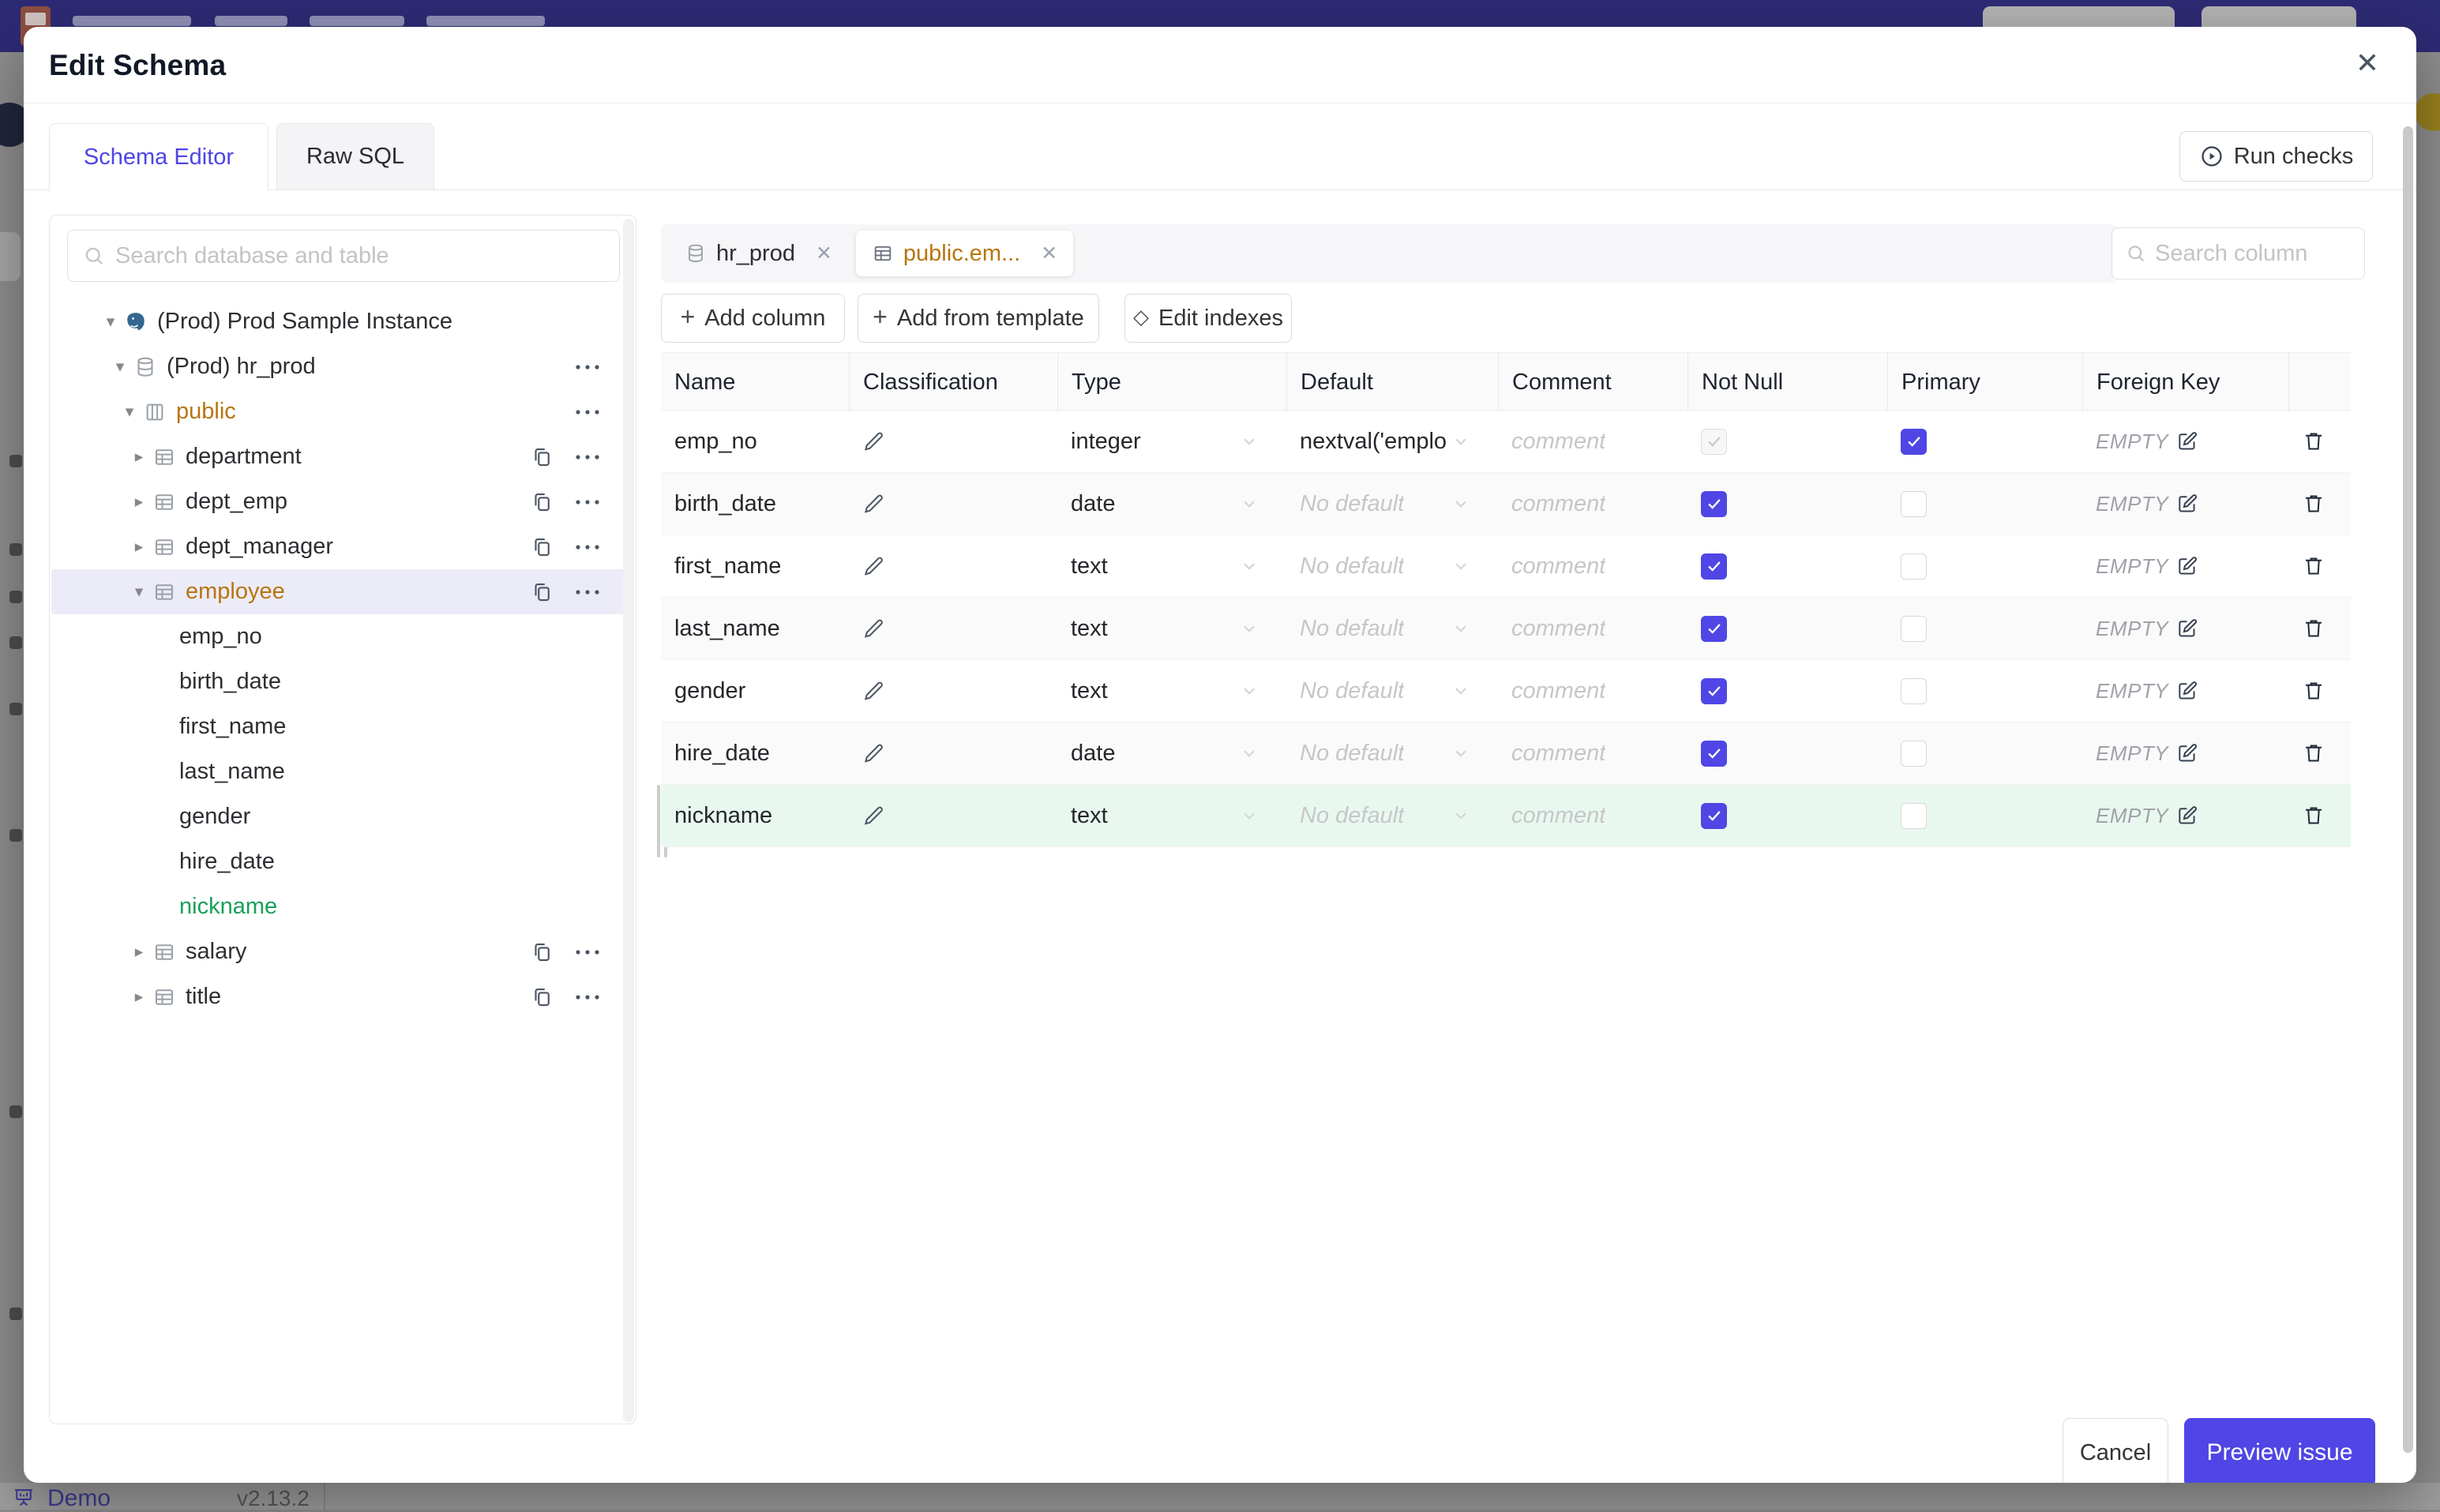 This screenshot has height=1512, width=2440. I want to click on default-select: nextval('employ, so click(1392, 442).